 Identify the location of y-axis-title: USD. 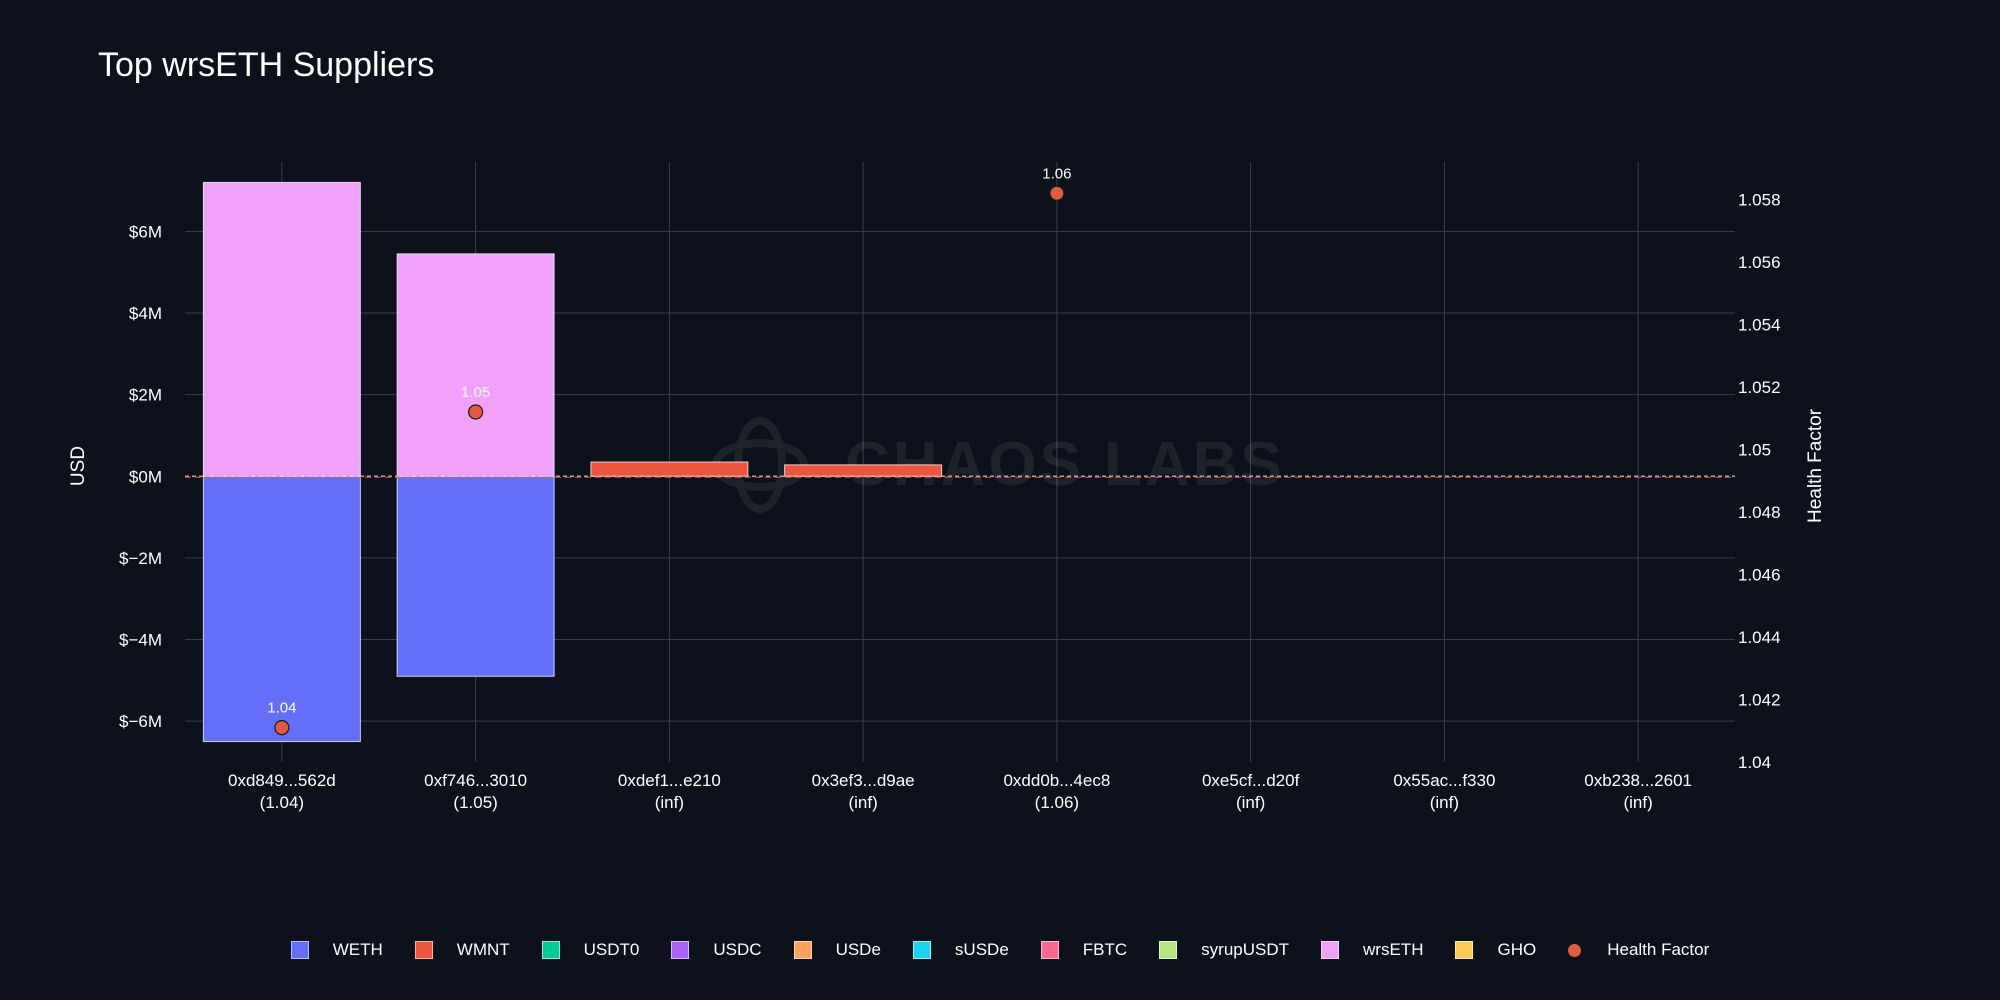
(78, 466).